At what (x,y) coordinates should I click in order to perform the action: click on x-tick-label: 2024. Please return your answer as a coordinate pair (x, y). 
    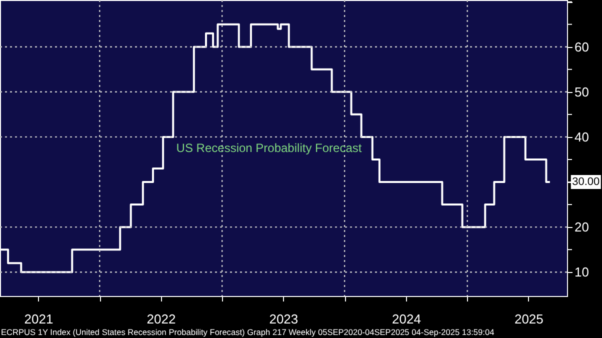
    Looking at the image, I should click on (406, 319).